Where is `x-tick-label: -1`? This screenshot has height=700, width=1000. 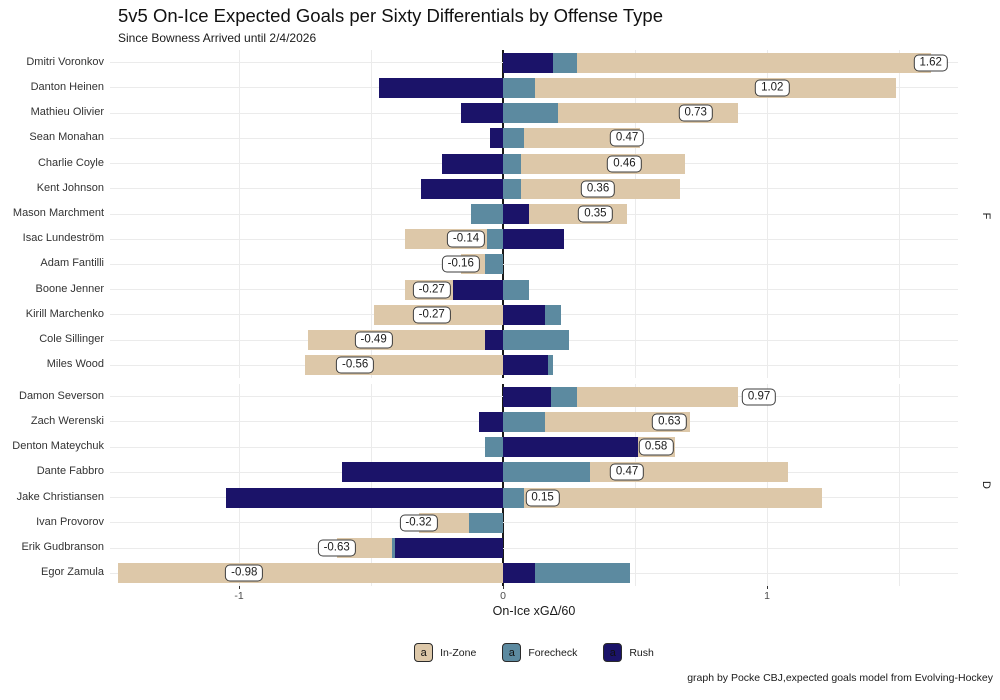
x-tick-label: -1 is located at coordinates (239, 596).